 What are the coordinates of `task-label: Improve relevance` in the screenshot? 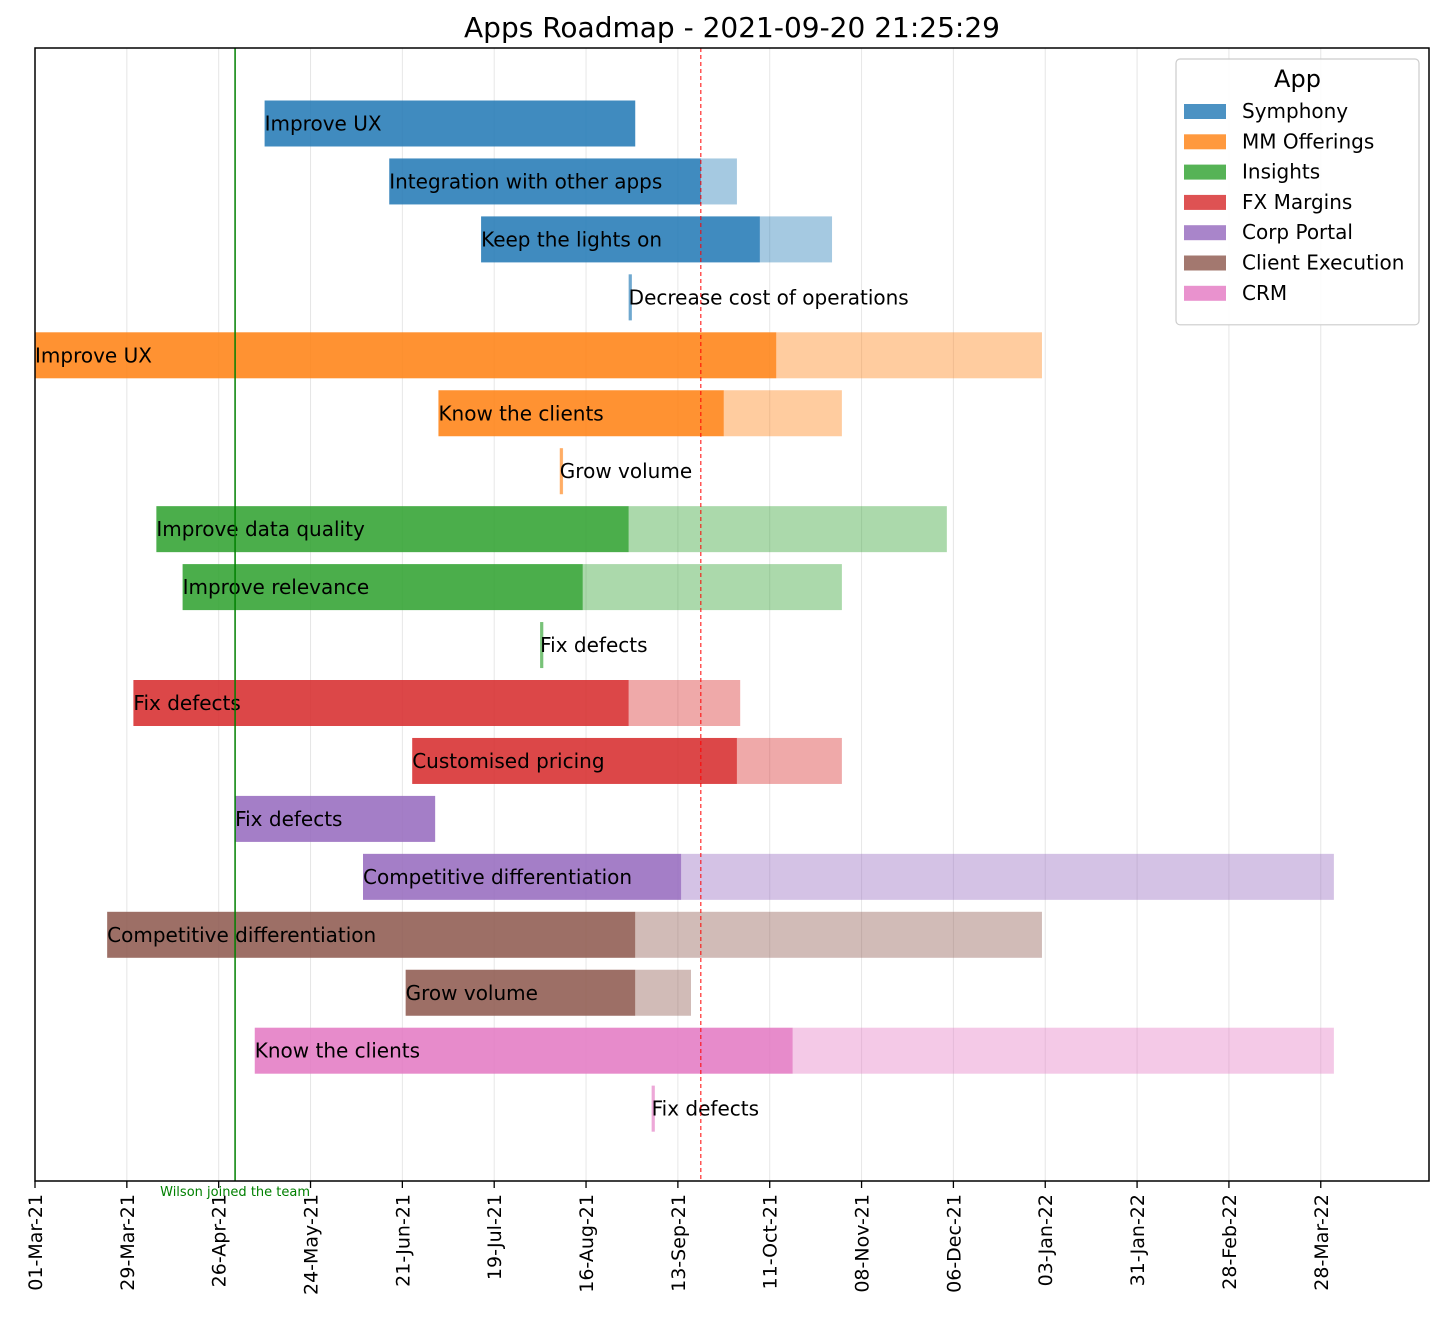 It's located at (276, 587).